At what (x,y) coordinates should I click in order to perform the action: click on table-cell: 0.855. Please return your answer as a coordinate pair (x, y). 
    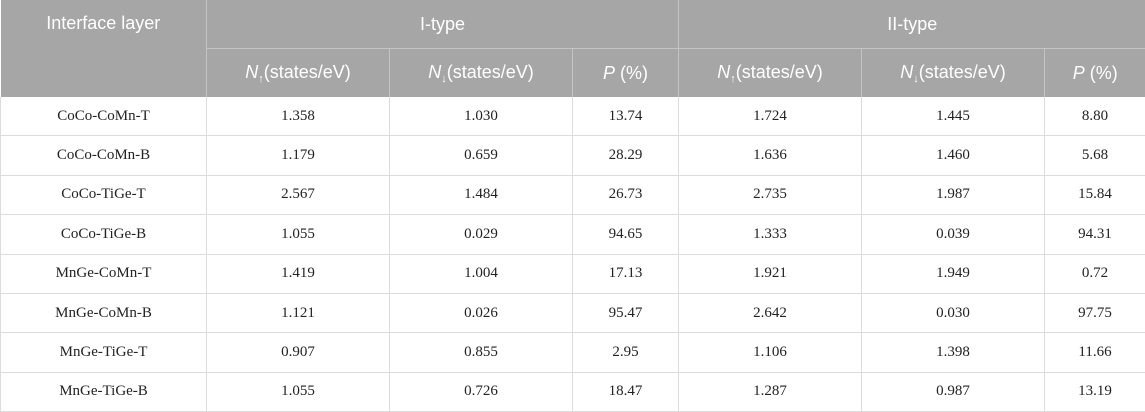
    Looking at the image, I should click on (481, 352).